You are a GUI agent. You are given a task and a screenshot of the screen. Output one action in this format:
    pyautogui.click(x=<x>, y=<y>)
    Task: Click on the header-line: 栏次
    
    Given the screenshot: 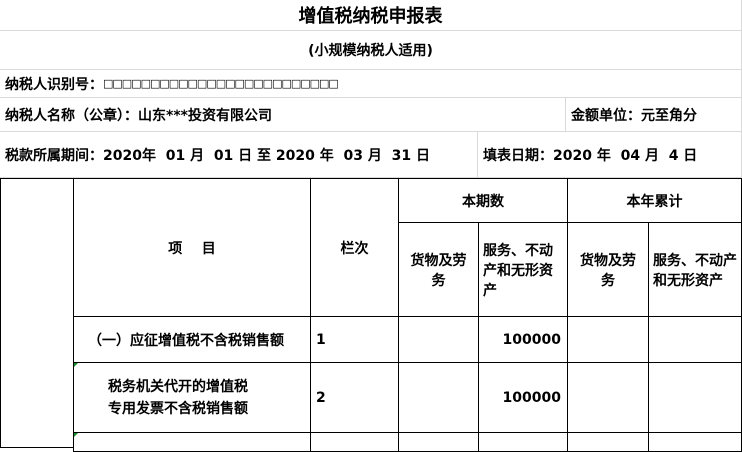 What is the action you would take?
    pyautogui.click(x=354, y=247)
    